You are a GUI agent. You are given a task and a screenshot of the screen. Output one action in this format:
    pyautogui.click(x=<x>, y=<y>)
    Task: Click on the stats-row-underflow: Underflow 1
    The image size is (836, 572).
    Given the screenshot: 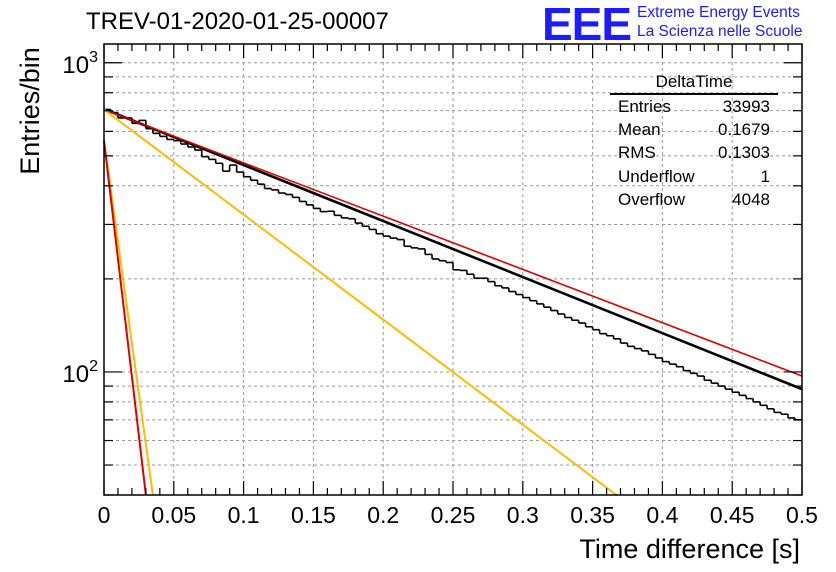 What is the action you would take?
    pyautogui.click(x=694, y=176)
    